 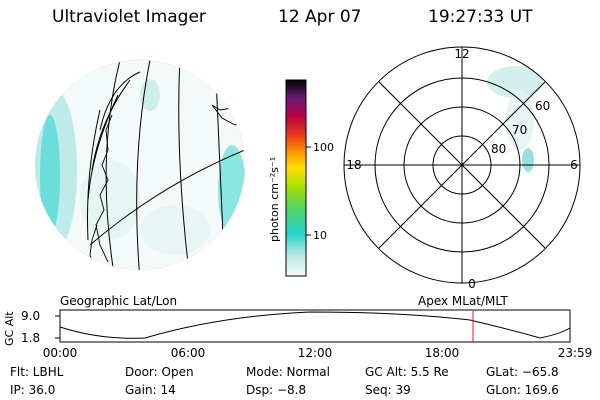 What do you see at coordinates (353, 165) in the screenshot?
I see `mlt-label-18: 18` at bounding box center [353, 165].